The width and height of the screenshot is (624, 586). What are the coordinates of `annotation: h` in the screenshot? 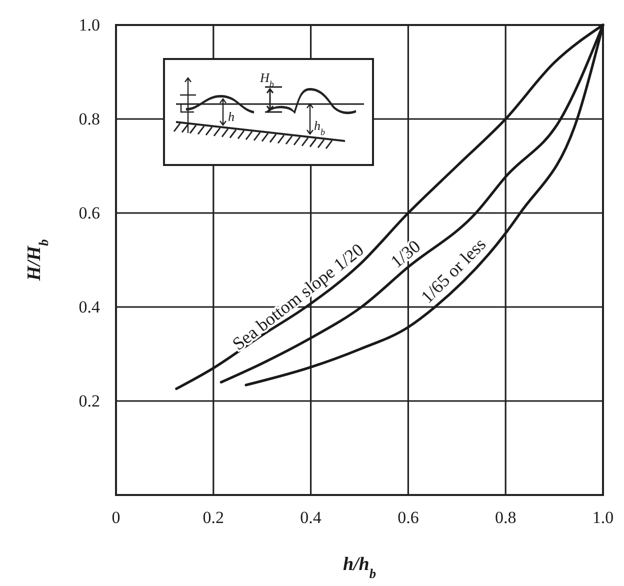 It's located at (231, 116).